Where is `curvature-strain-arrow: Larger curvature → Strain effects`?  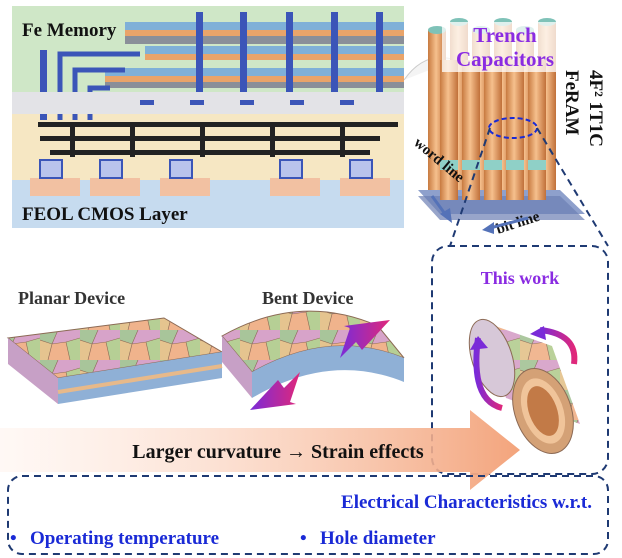
curvature-strain-arrow: Larger curvature → Strain effects is located at coordinates (260, 450).